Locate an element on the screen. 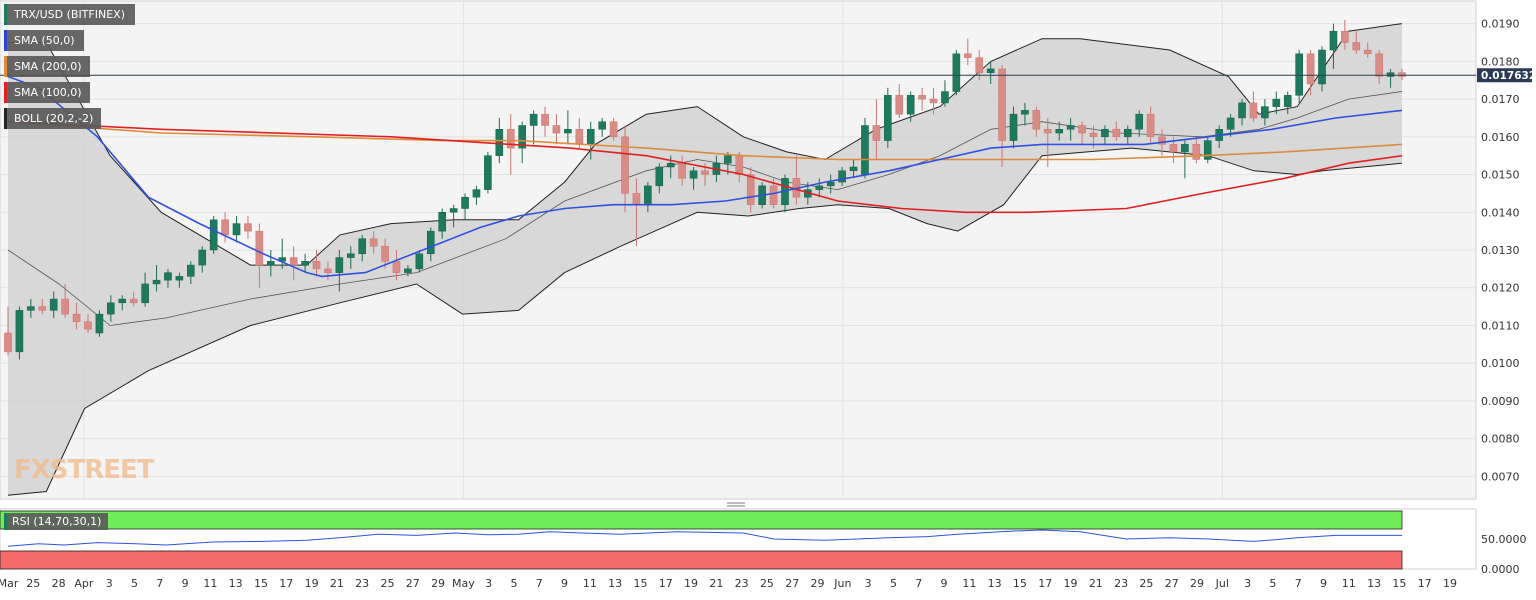 The height and width of the screenshot is (600, 1536). date-tick-label: 29 is located at coordinates (438, 583).